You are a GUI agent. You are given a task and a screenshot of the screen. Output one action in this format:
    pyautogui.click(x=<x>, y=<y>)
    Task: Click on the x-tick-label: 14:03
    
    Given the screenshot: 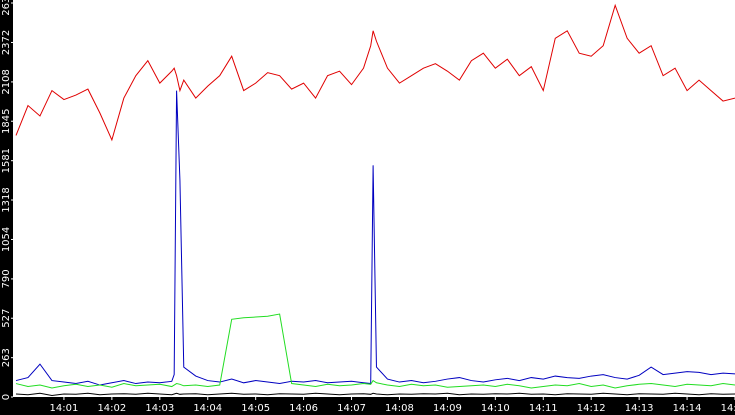 What is the action you would take?
    pyautogui.click(x=159, y=408)
    